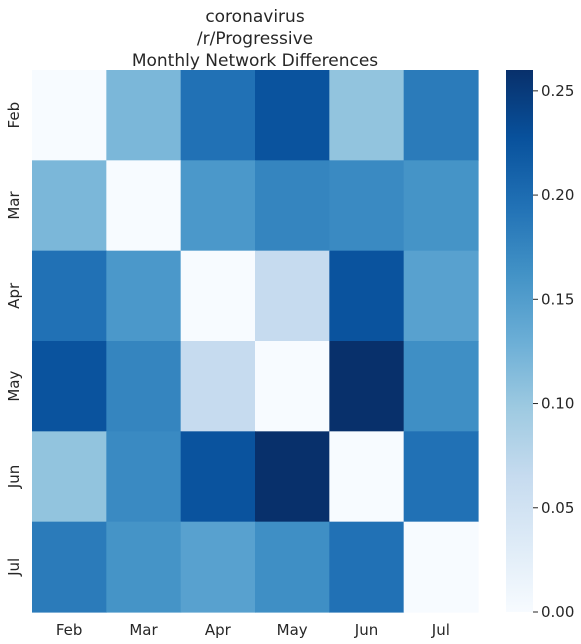 This screenshot has height=644, width=581. I want to click on x-tick-label: Jun, so click(366, 630).